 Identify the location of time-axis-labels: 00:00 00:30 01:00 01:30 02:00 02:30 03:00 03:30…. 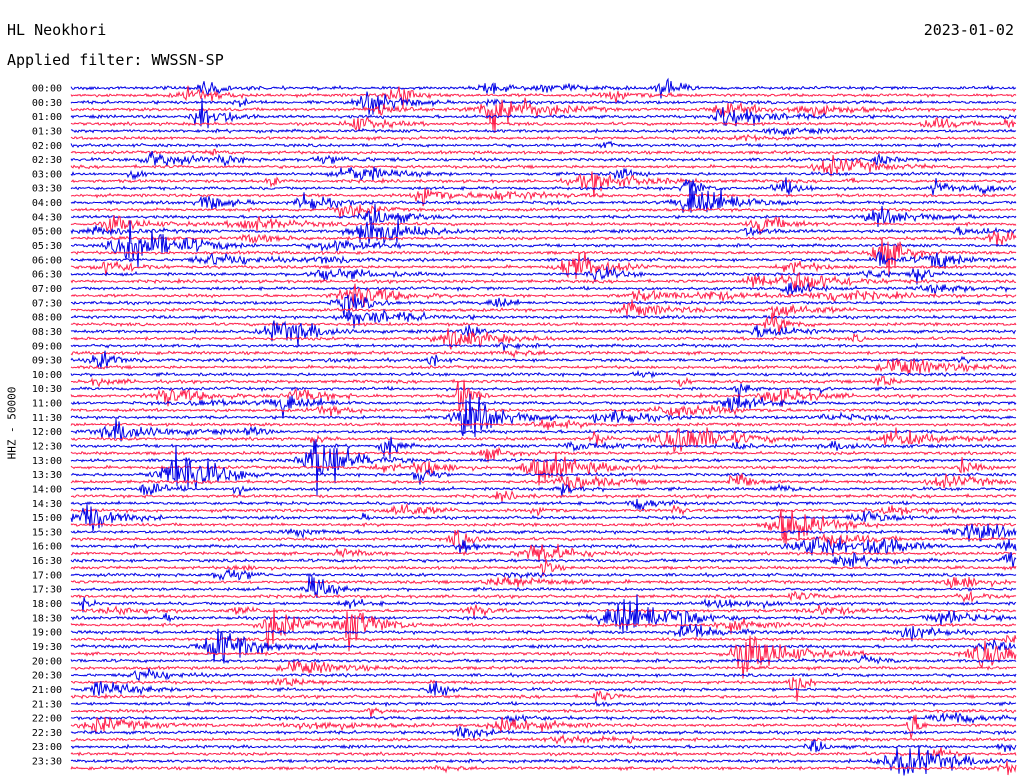
(47, 426).